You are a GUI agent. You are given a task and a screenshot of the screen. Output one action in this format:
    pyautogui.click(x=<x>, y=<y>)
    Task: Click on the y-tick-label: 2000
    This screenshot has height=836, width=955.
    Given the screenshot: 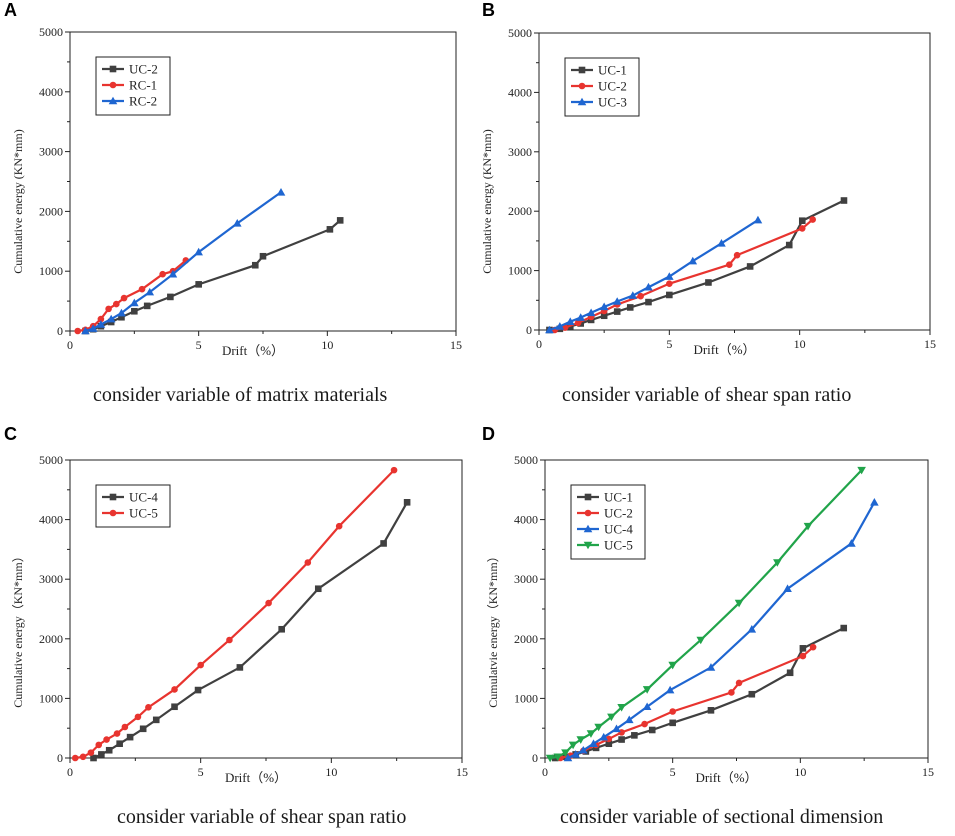 What is the action you would take?
    pyautogui.click(x=520, y=211)
    